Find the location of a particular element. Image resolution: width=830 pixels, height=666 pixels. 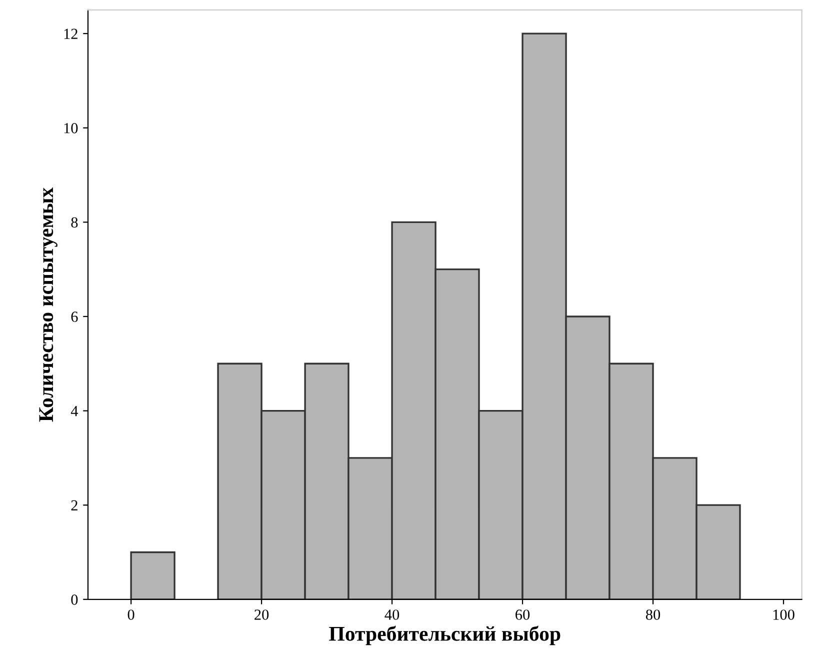

x-tick-label: 0 is located at coordinates (131, 615).